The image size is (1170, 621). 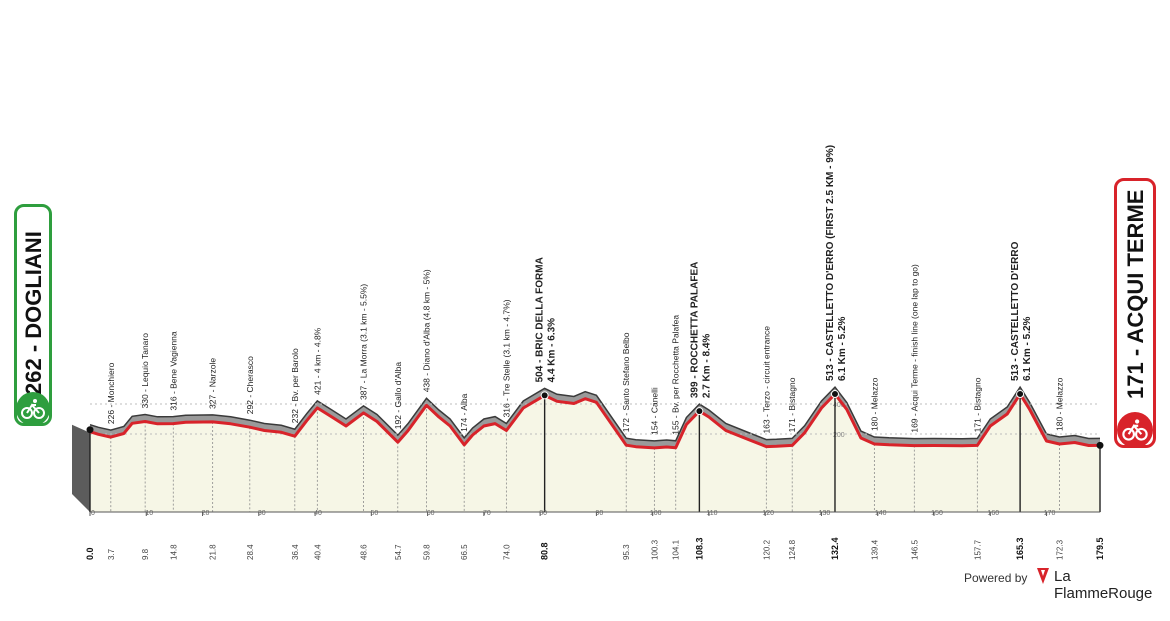 What do you see at coordinates (595, 417) in the screenshot?
I see `terrain-band` at bounding box center [595, 417].